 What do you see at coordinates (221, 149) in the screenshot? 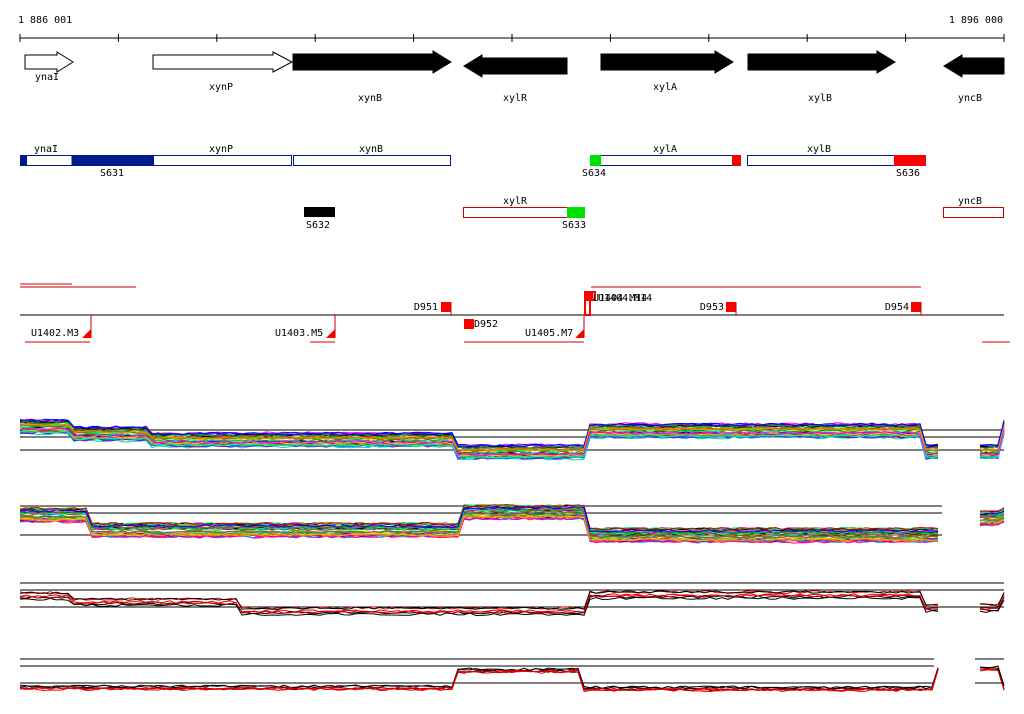
I see `transcript-label-xynp: xynP` at bounding box center [221, 149].